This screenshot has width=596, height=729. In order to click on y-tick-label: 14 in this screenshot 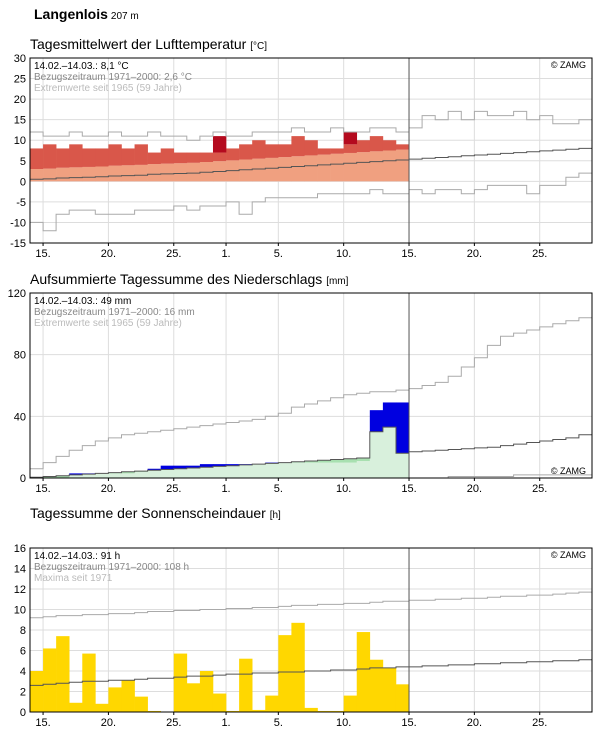, I will do `click(20, 570)`.